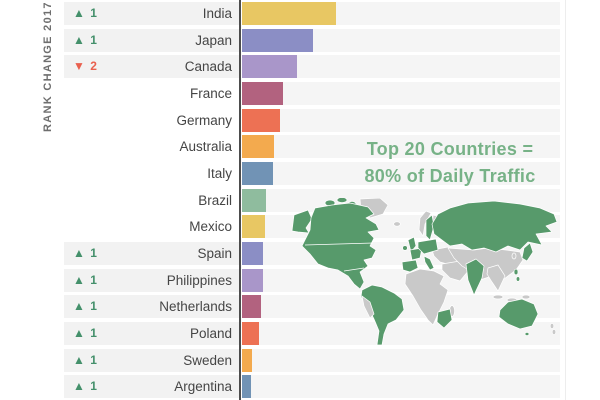  I want to click on bar-canada, so click(269, 67).